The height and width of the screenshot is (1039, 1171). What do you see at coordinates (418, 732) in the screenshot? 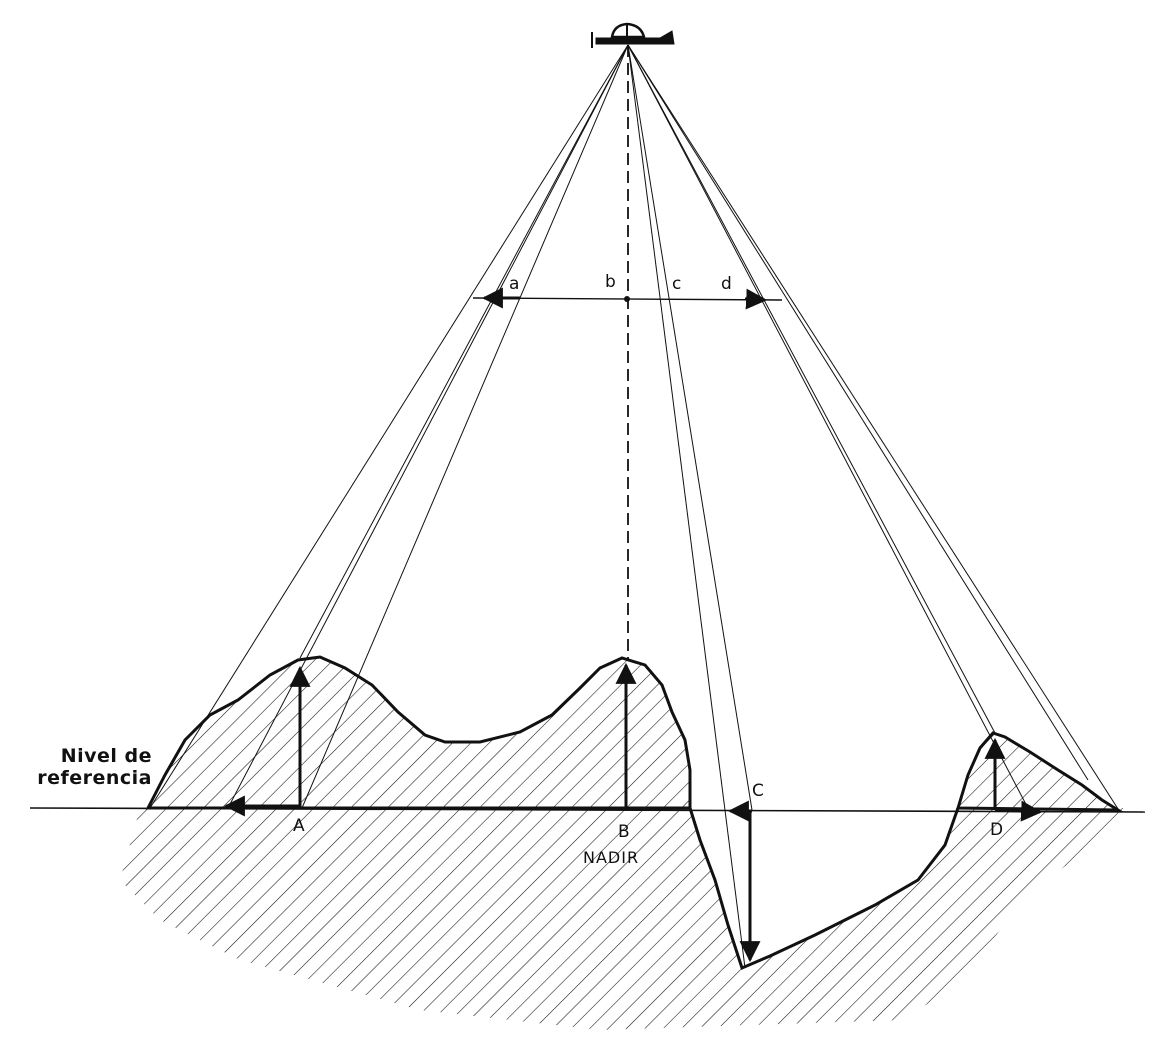
I see `left-hill` at bounding box center [418, 732].